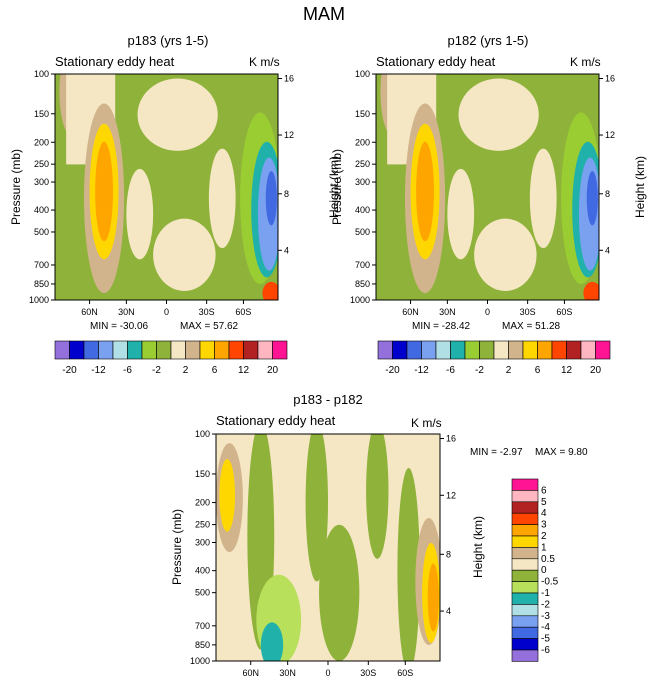 The height and width of the screenshot is (685, 648). Describe the element at coordinates (328, 399) in the screenshot. I see `panel-title: p183 - p182` at that location.